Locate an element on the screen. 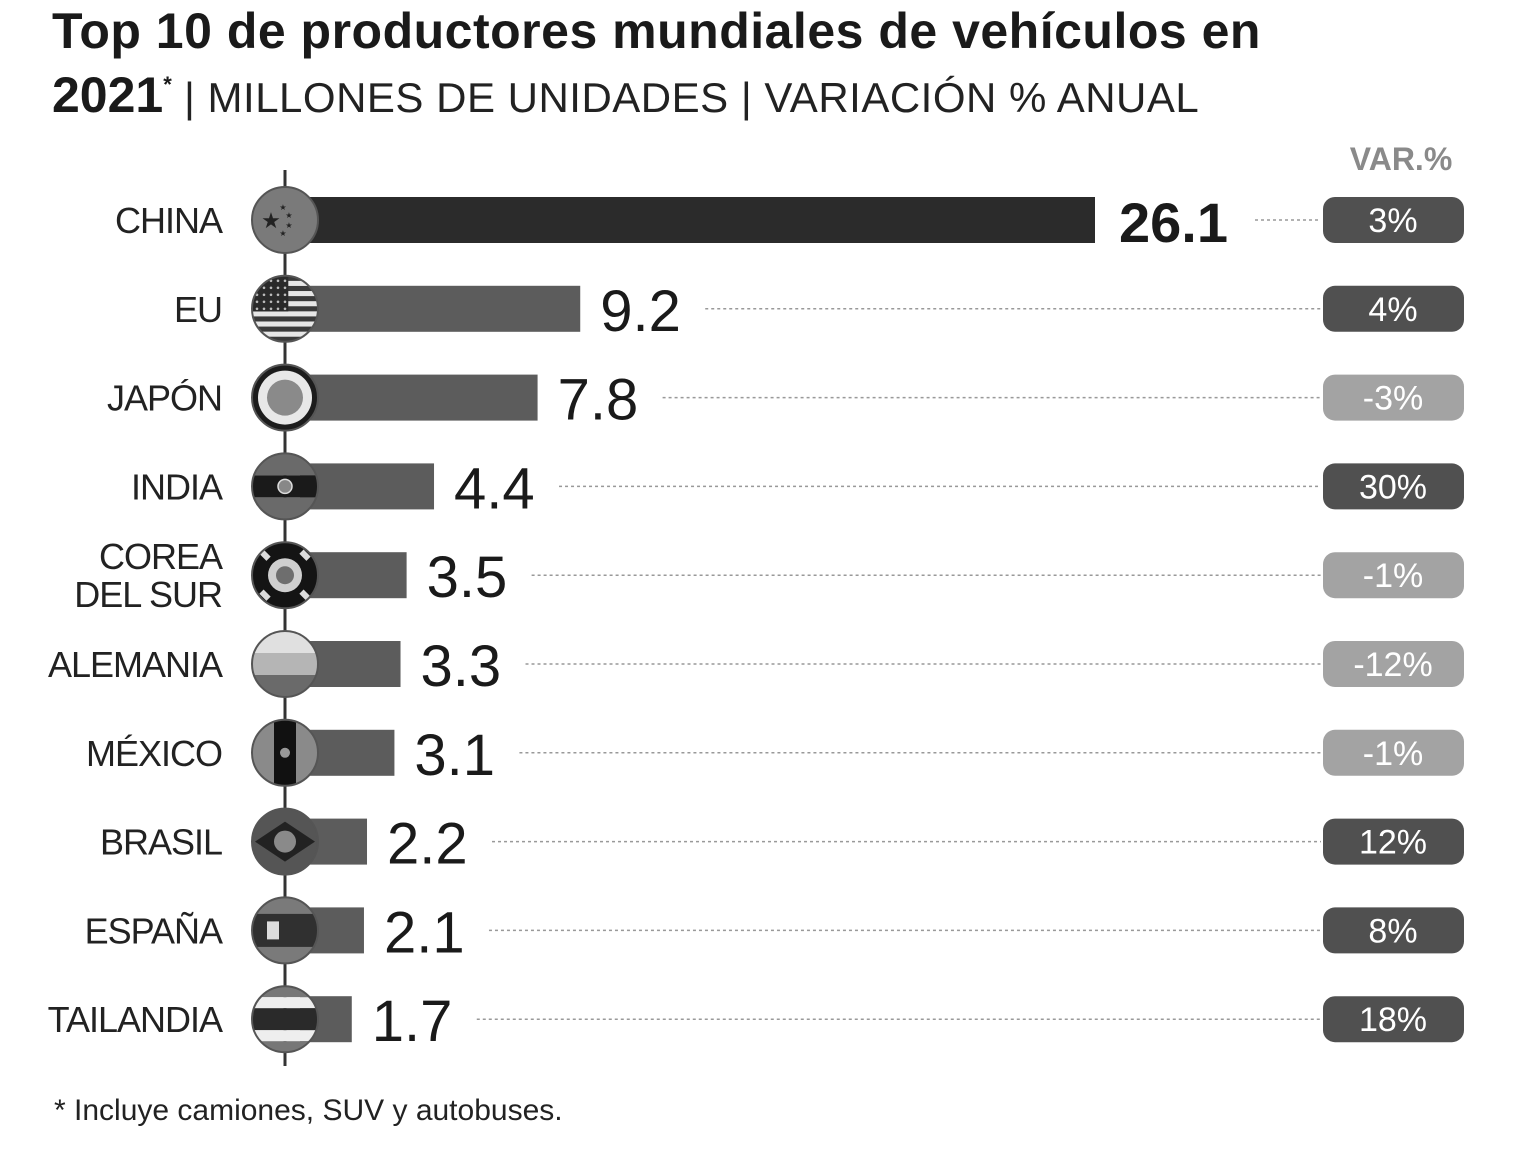  flag-globe is located at coordinates (285, 841).